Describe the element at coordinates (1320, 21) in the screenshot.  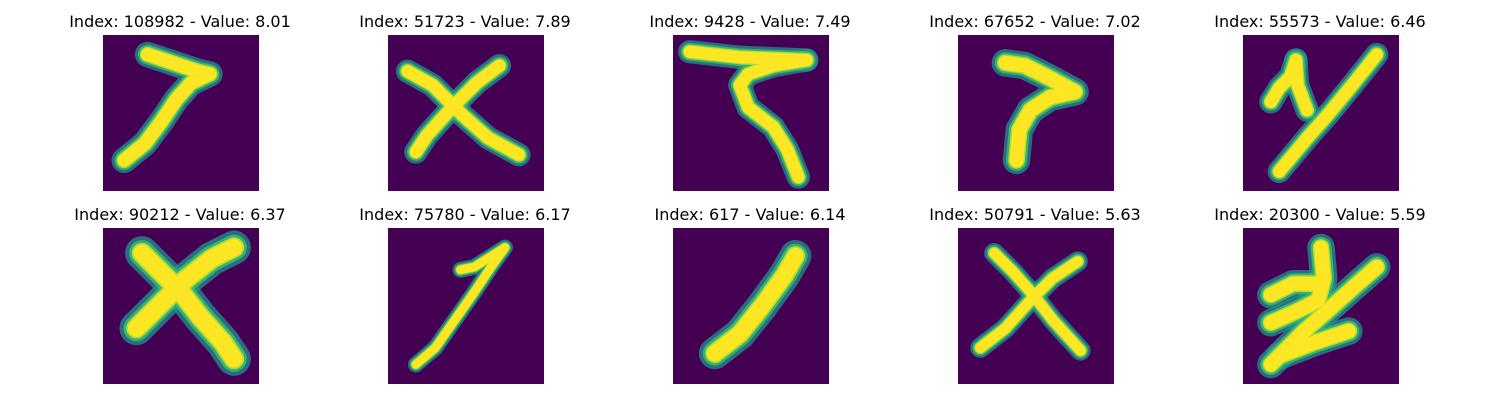
I see `panel-title: Index: 55573 - Value: 6.46` at that location.